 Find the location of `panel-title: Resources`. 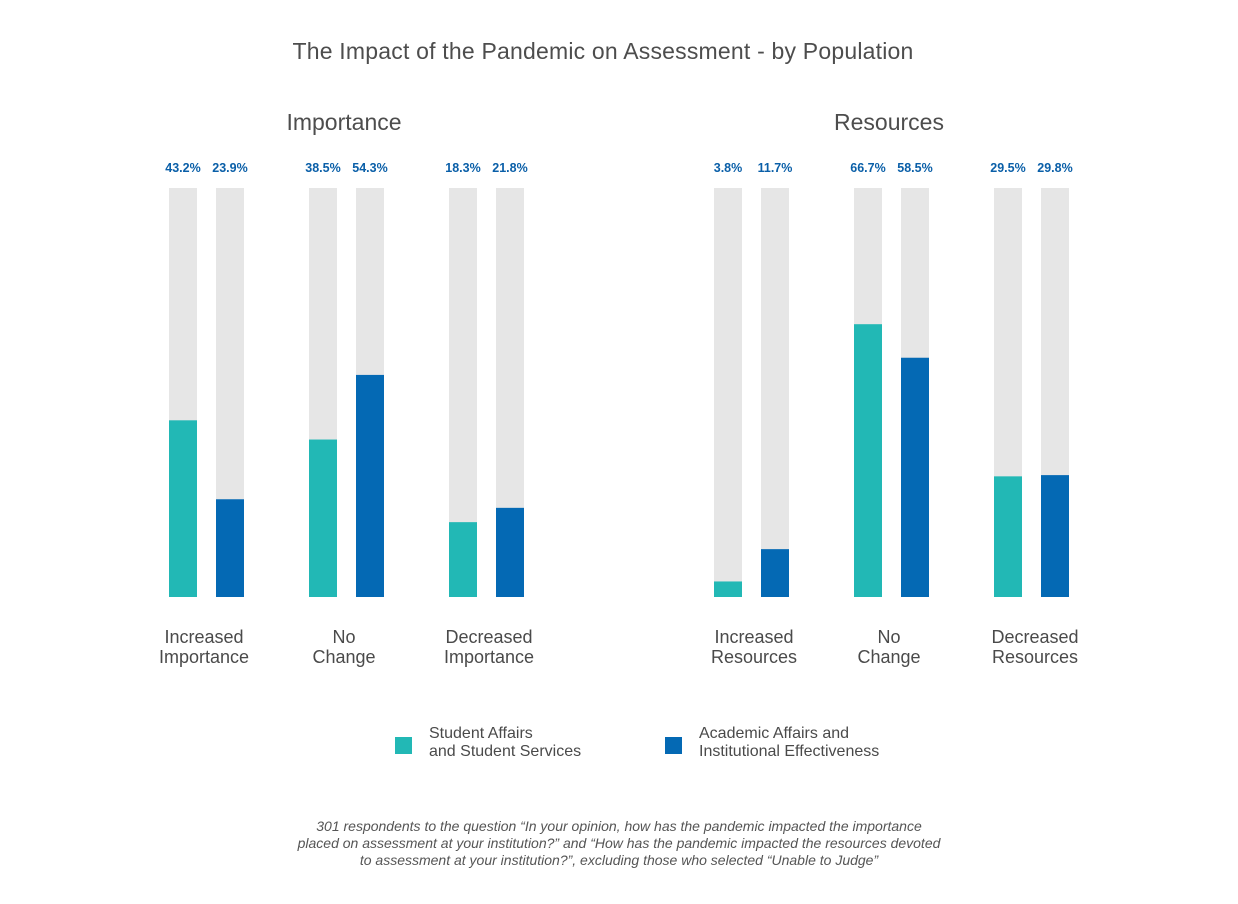

panel-title: Resources is located at coordinates (889, 122).